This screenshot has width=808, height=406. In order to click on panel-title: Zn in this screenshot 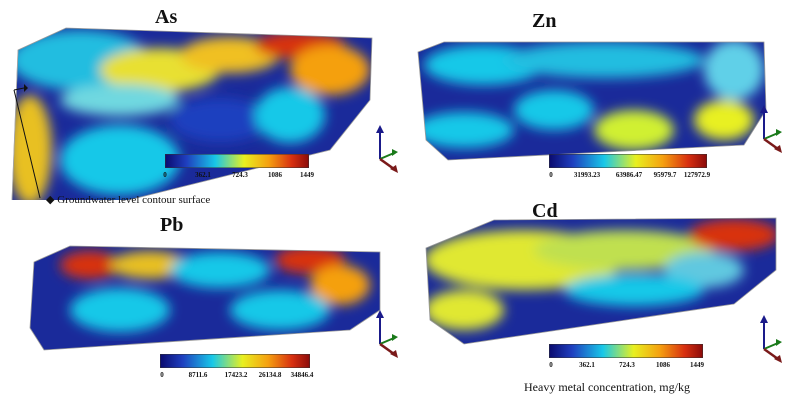, I will do `click(544, 21)`.